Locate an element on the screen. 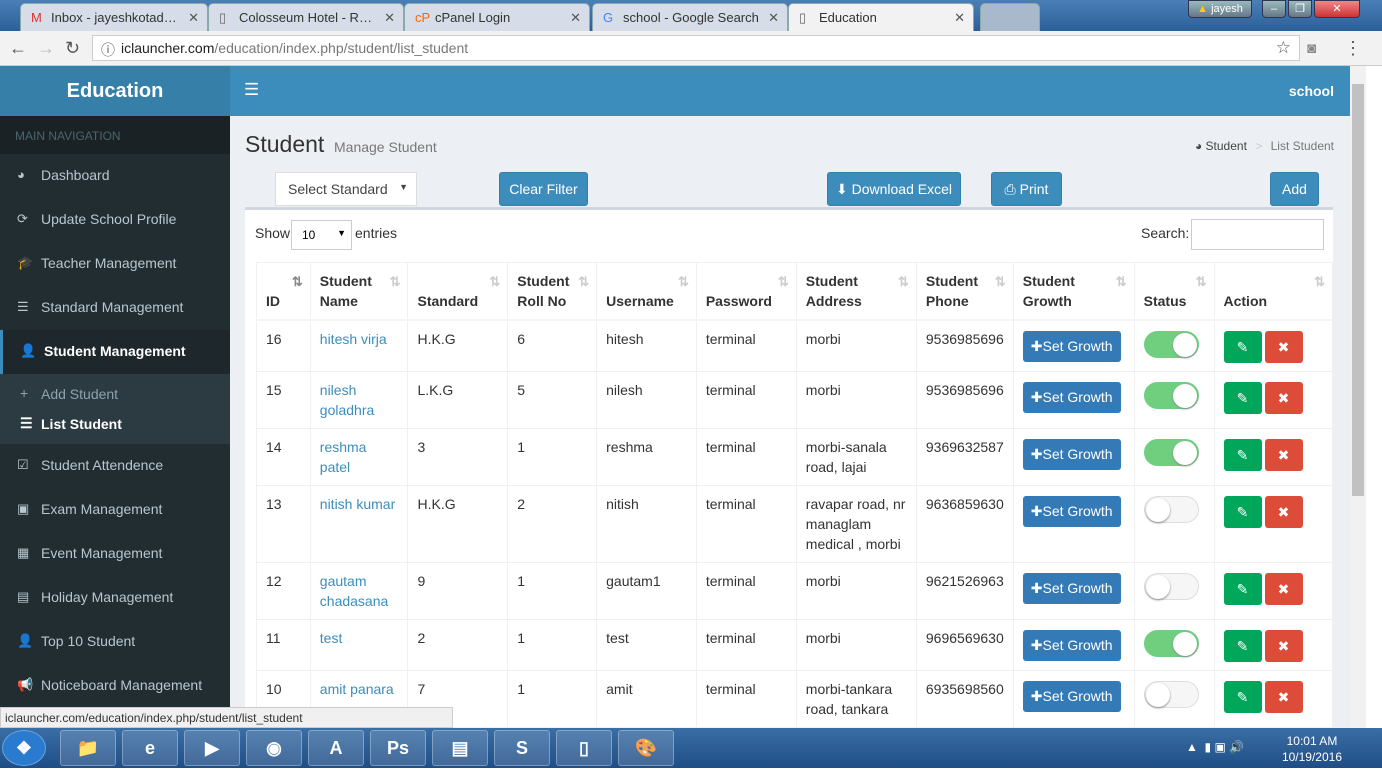 This screenshot has height=781, width=1382. browser-tab: ▯ Colosseum Hotel - Respo ✕ is located at coordinates (306, 17).